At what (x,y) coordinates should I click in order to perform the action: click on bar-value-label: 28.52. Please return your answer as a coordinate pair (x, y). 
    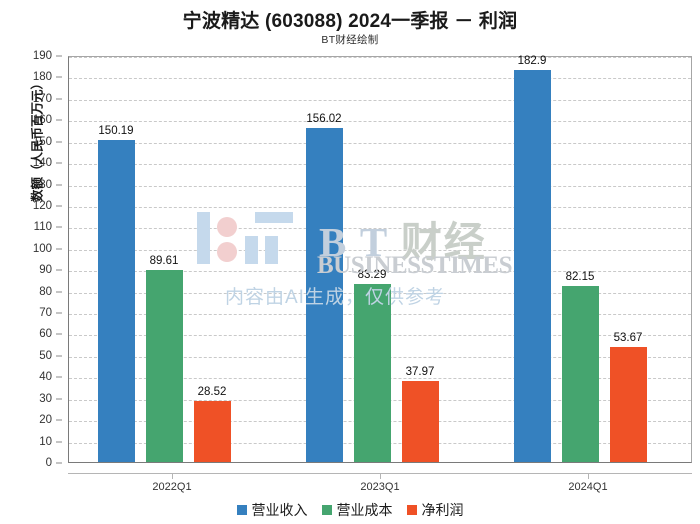
    Looking at the image, I should click on (212, 391).